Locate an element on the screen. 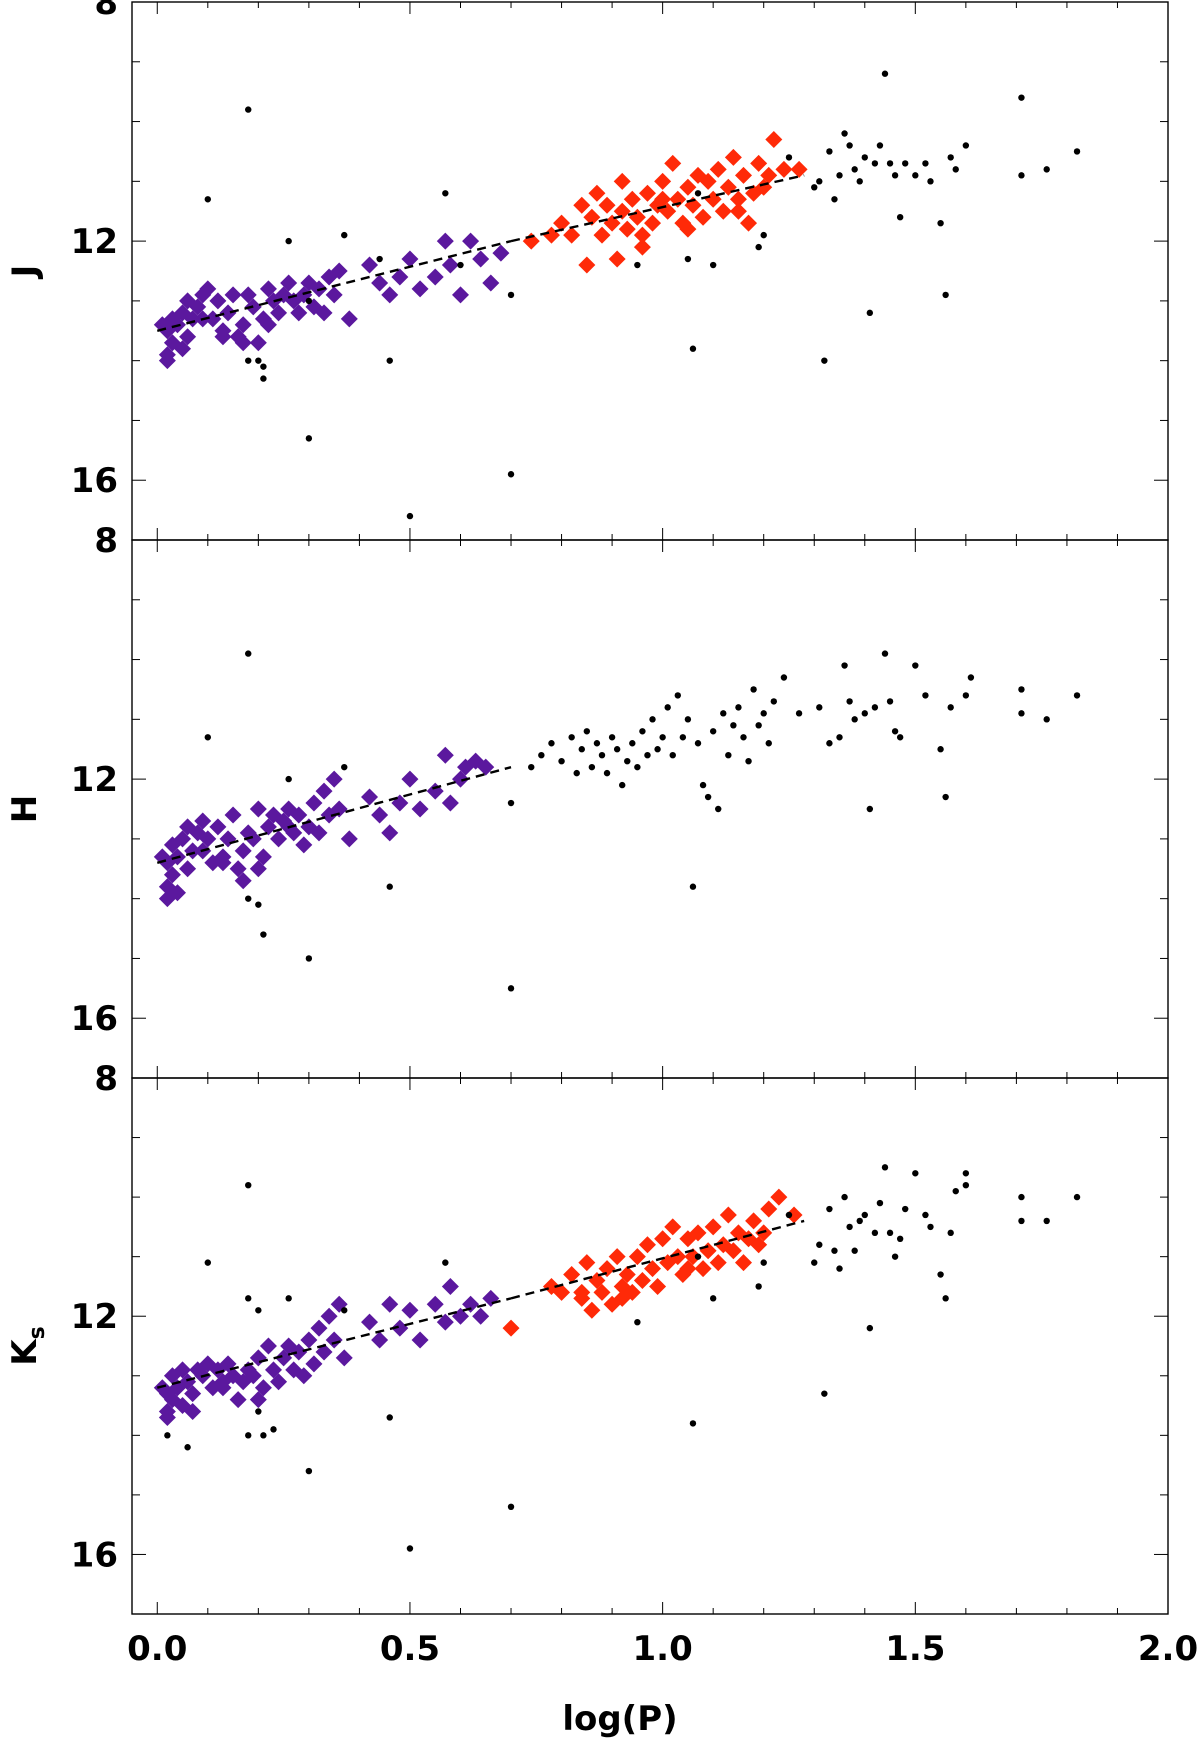  x-tick-label: 0.5 is located at coordinates (410, 1649).